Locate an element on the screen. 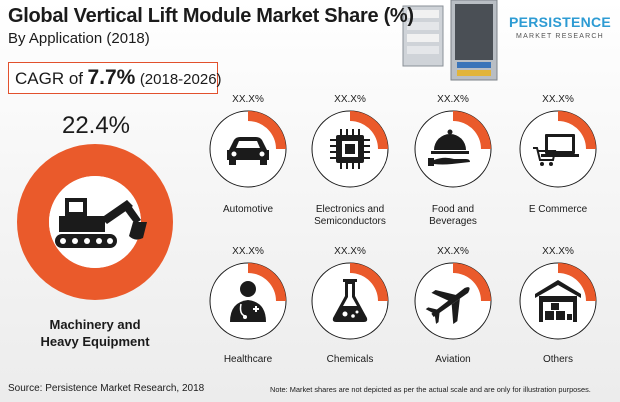 The width and height of the screenshot is (620, 402). cagr-box: CAGR of 7.7% (2018-2026) is located at coordinates (115, 78).